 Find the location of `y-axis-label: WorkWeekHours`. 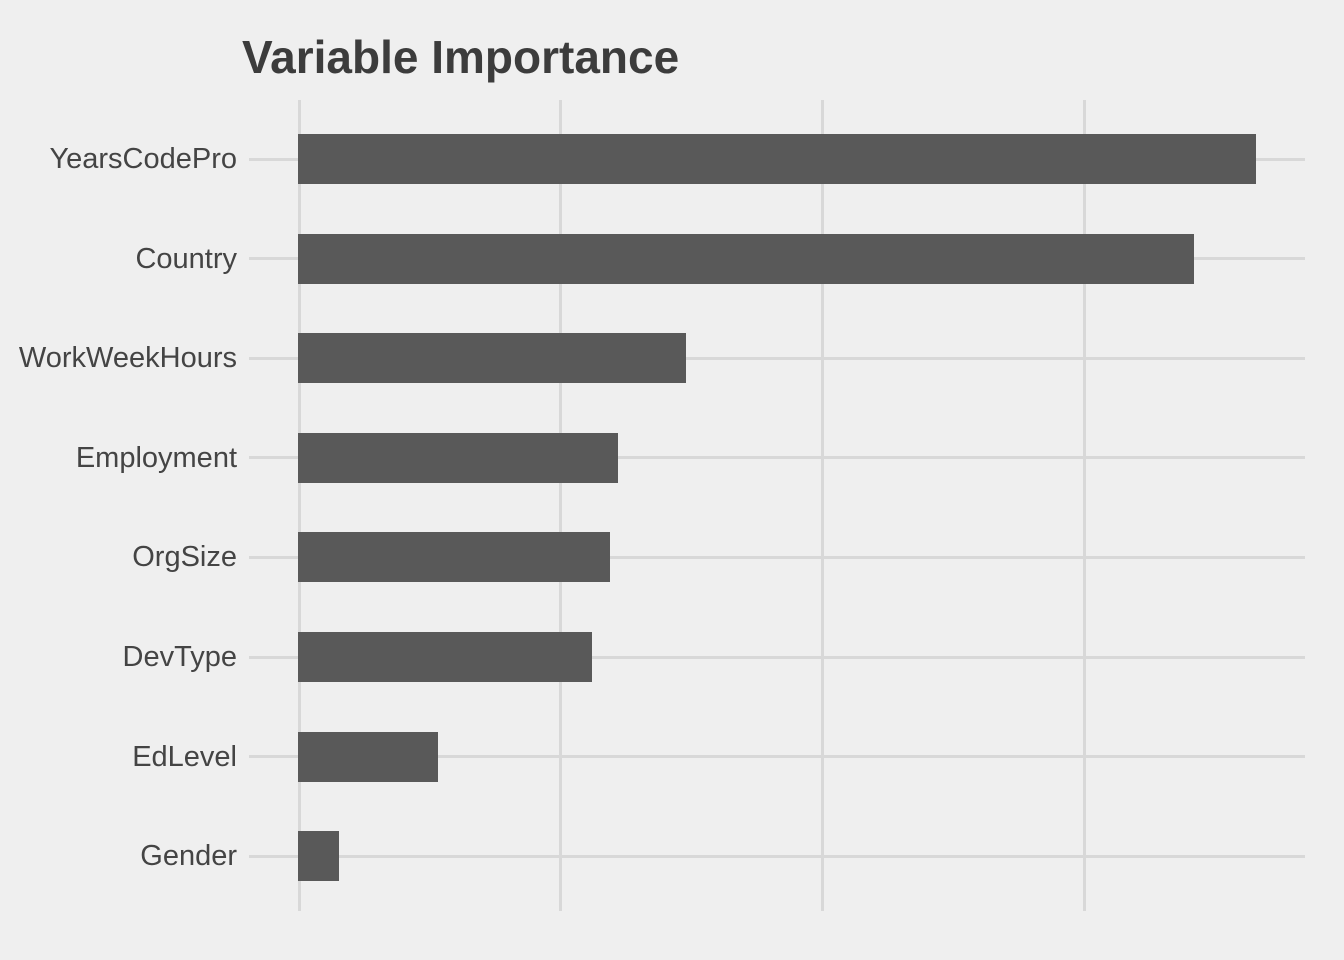

y-axis-label: WorkWeekHours is located at coordinates (127, 358).